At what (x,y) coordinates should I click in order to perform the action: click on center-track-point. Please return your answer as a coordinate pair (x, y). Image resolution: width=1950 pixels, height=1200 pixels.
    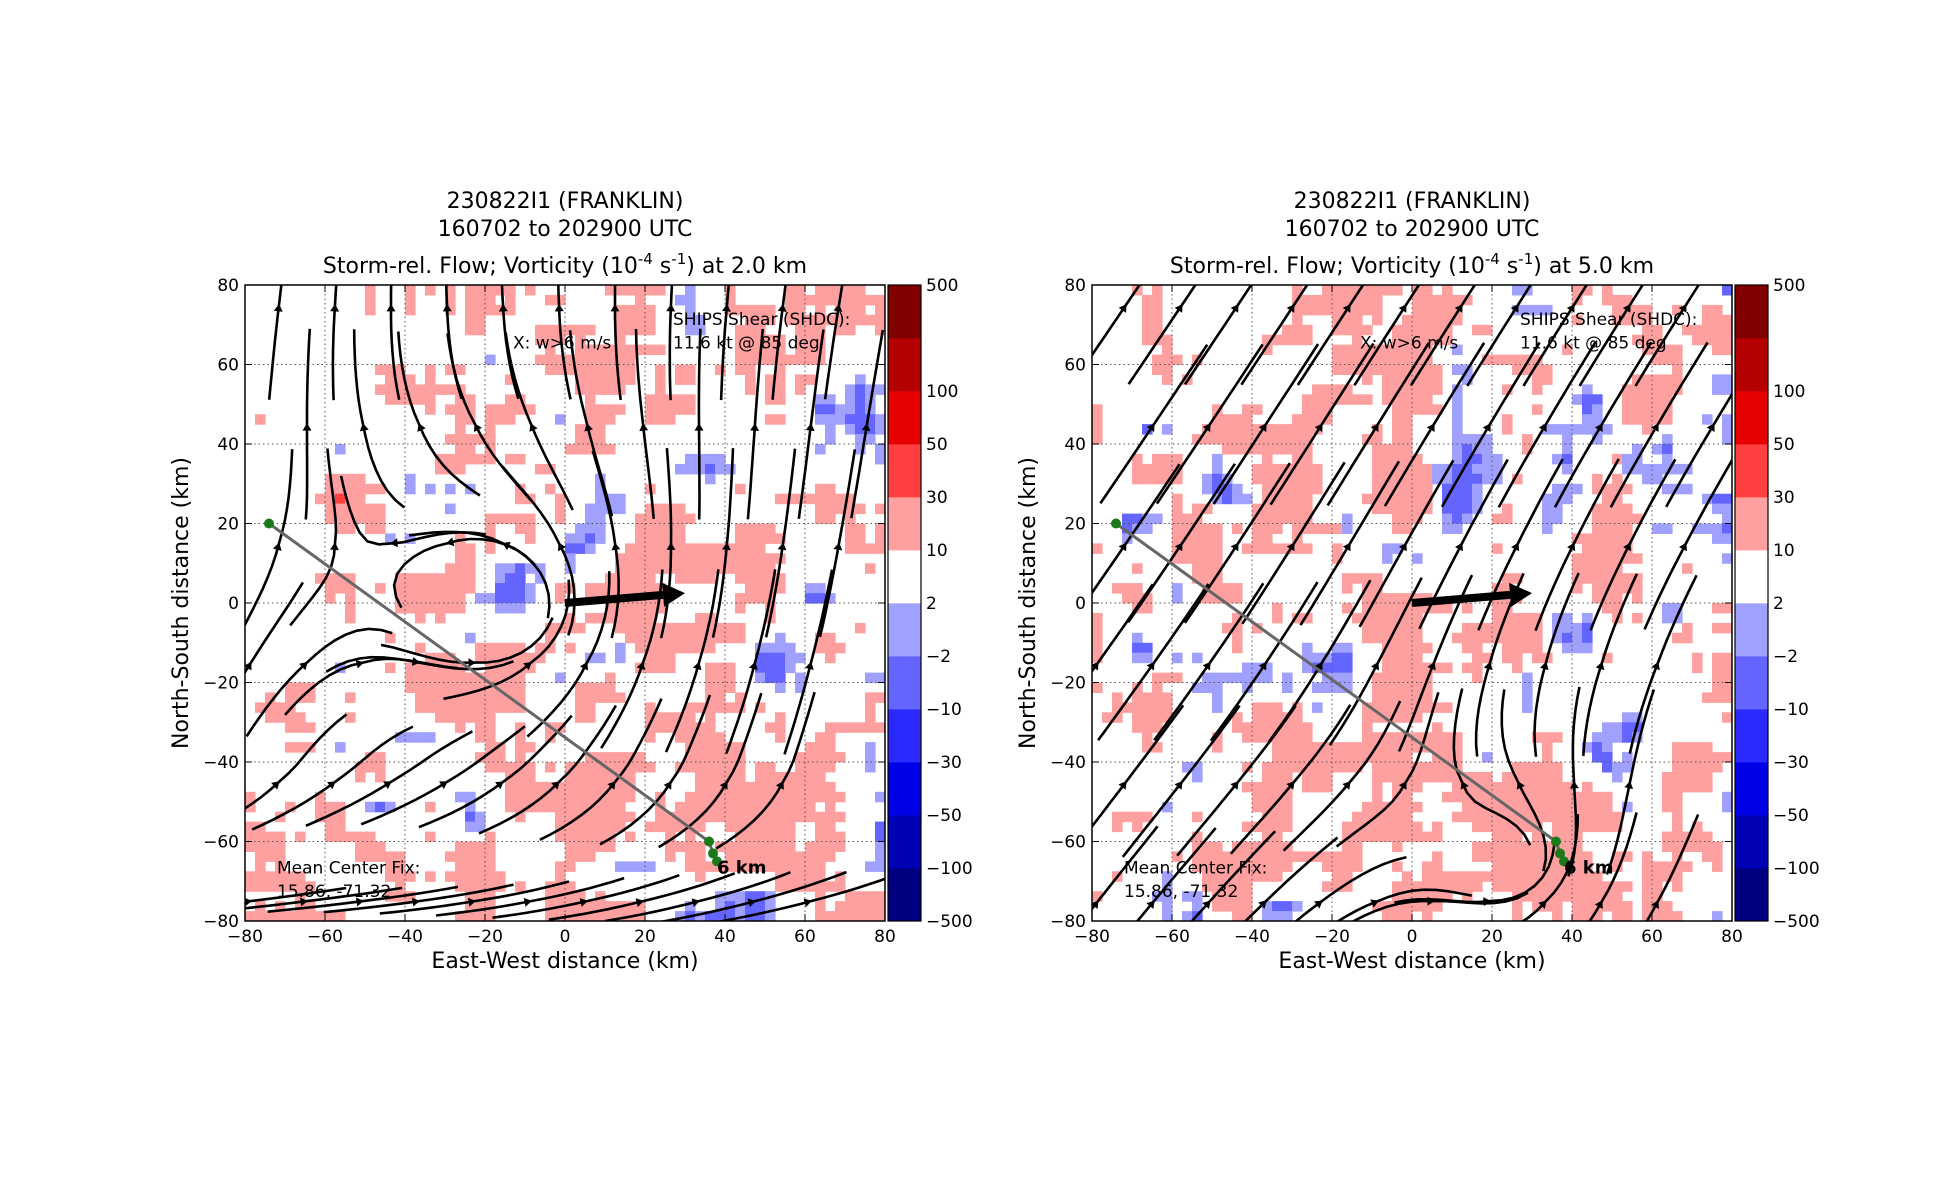
    Looking at the image, I should click on (1556, 841).